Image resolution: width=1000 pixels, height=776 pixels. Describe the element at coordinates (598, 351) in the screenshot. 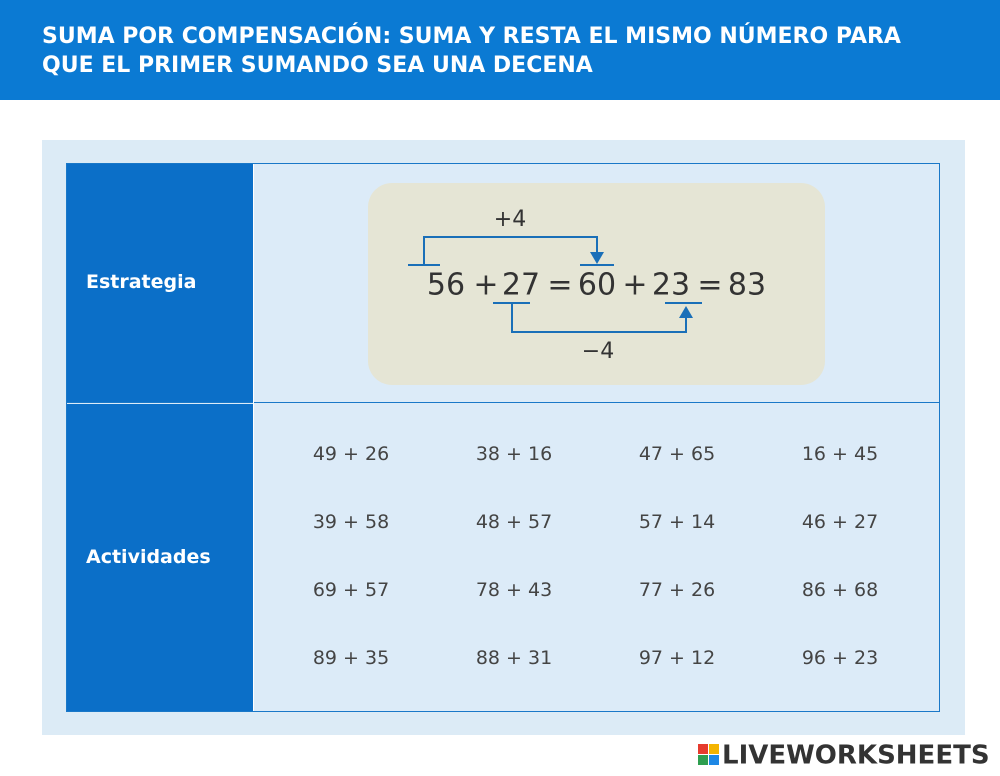

I see `subtract-note: −4` at that location.